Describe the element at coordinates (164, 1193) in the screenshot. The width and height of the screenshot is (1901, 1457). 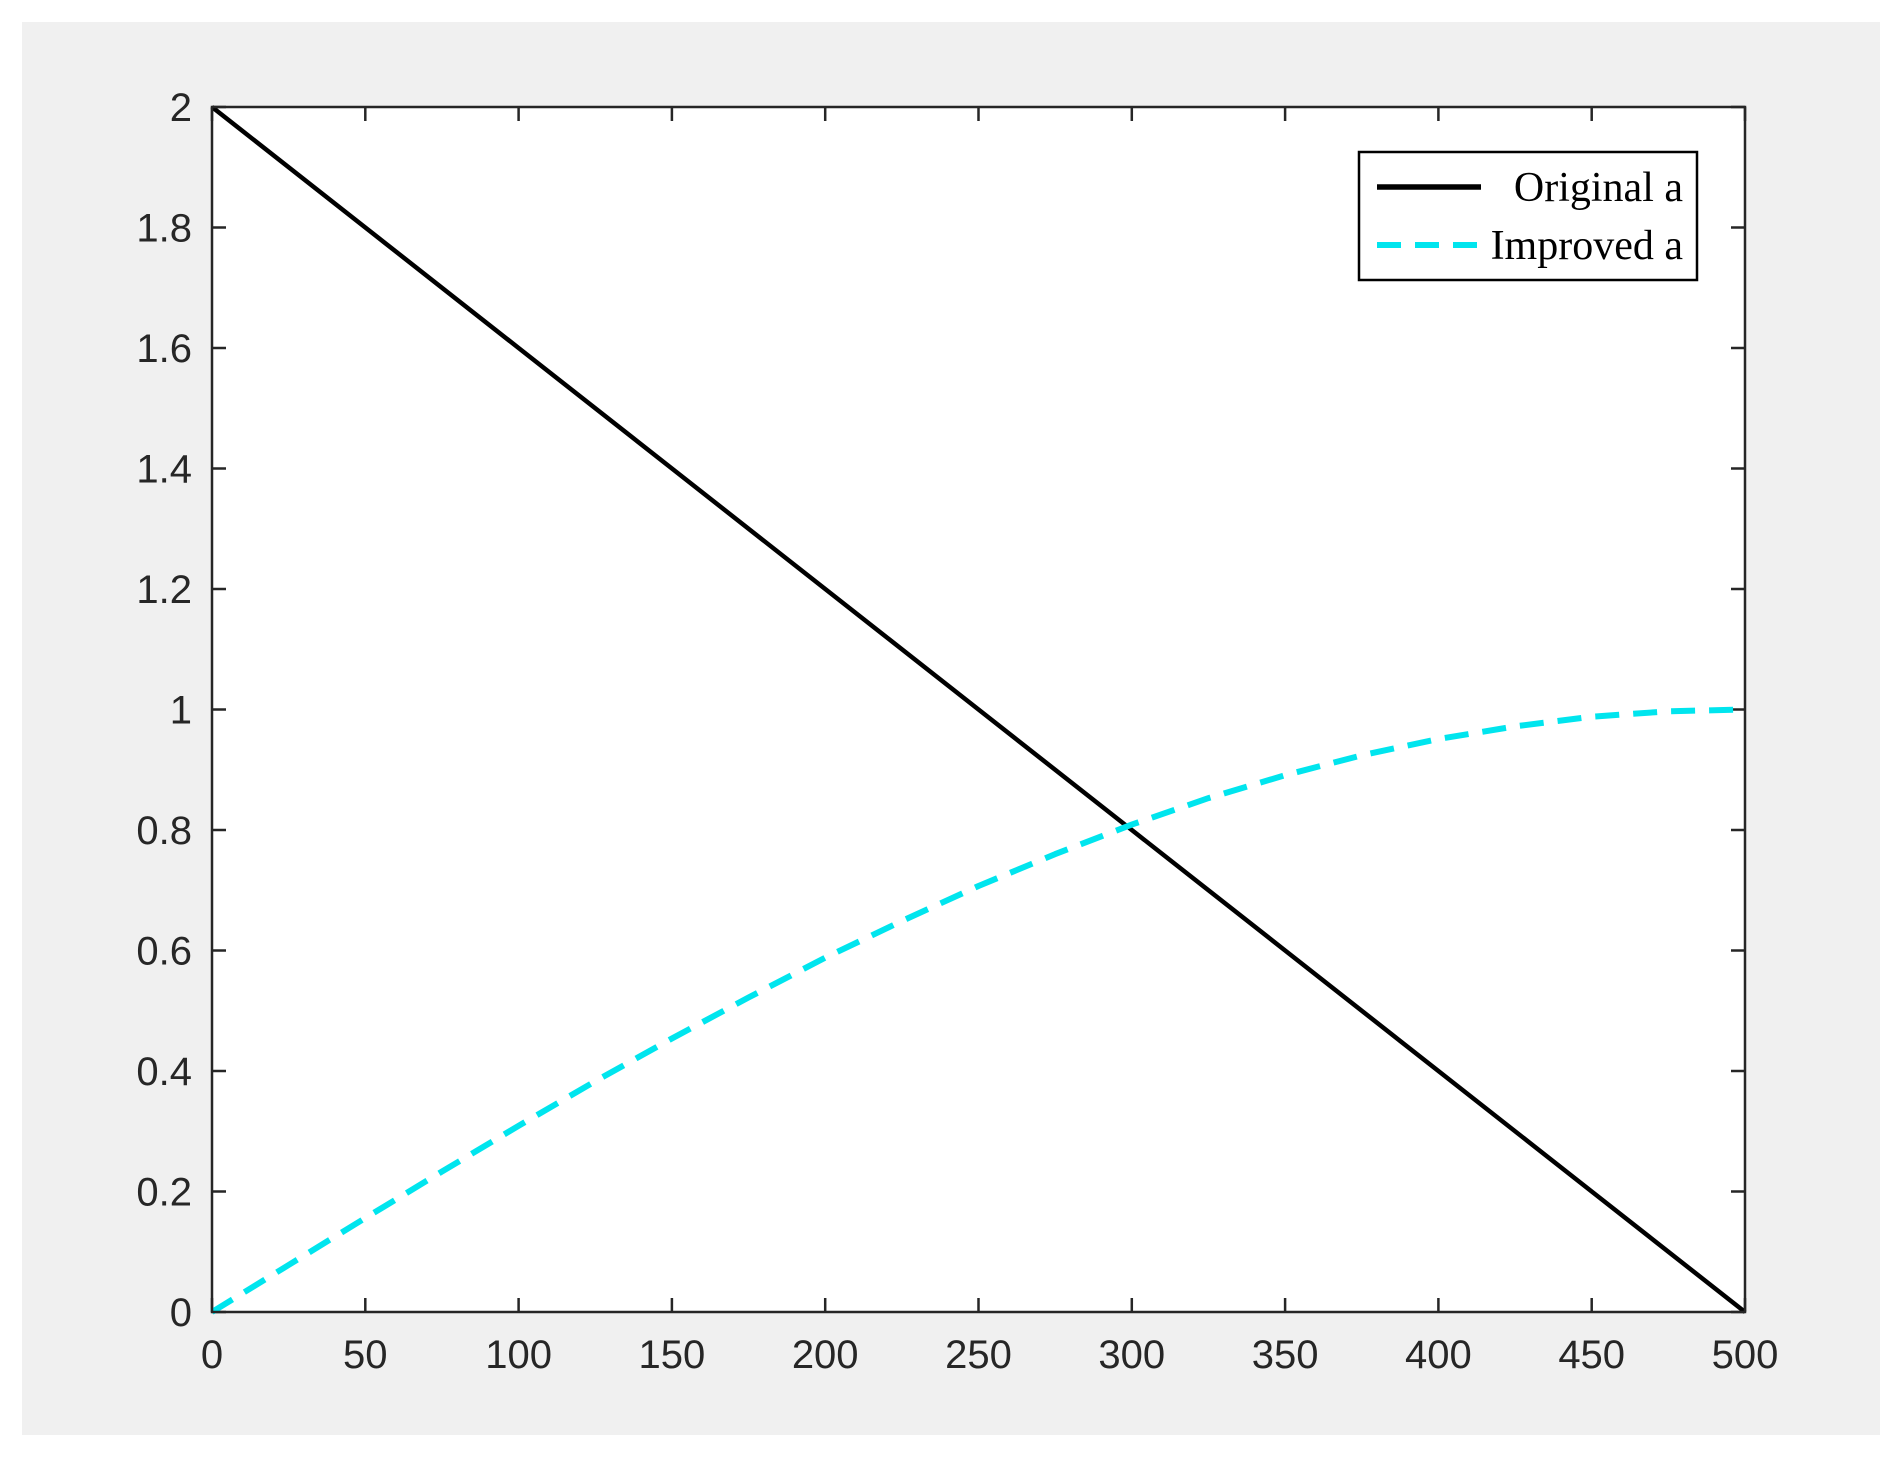
I see `y-tick-label: 0.2` at that location.